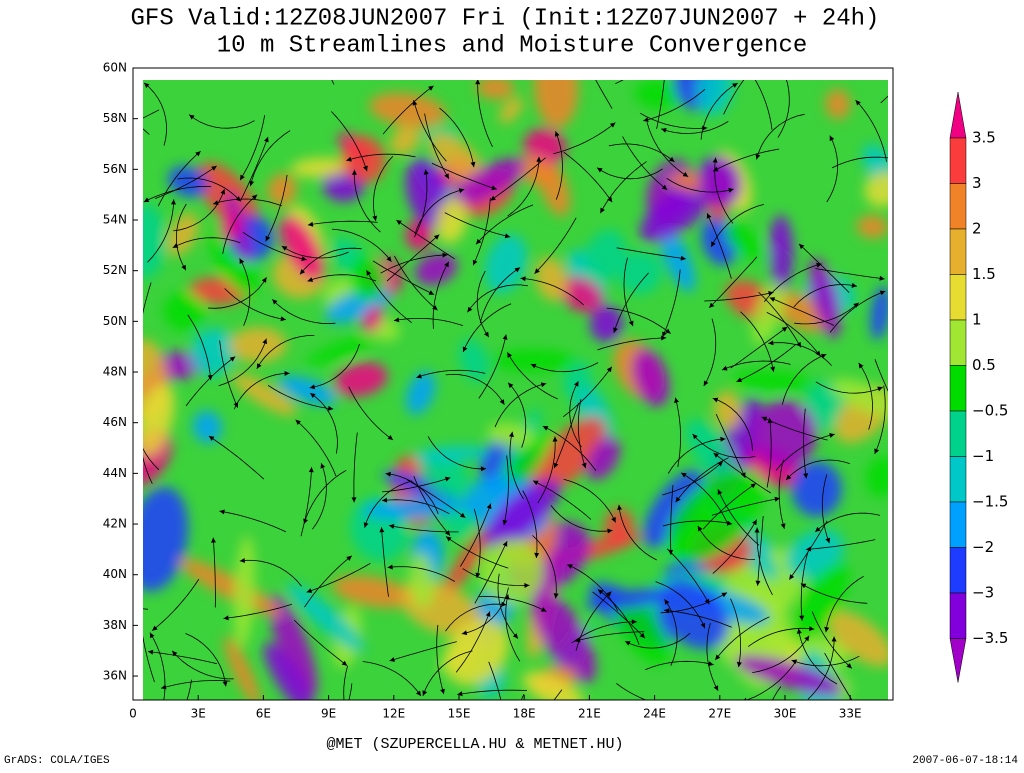 Image resolution: width=1024 pixels, height=773 pixels. Describe the element at coordinates (977, 229) in the screenshot. I see `colorbar-label: 2` at that location.